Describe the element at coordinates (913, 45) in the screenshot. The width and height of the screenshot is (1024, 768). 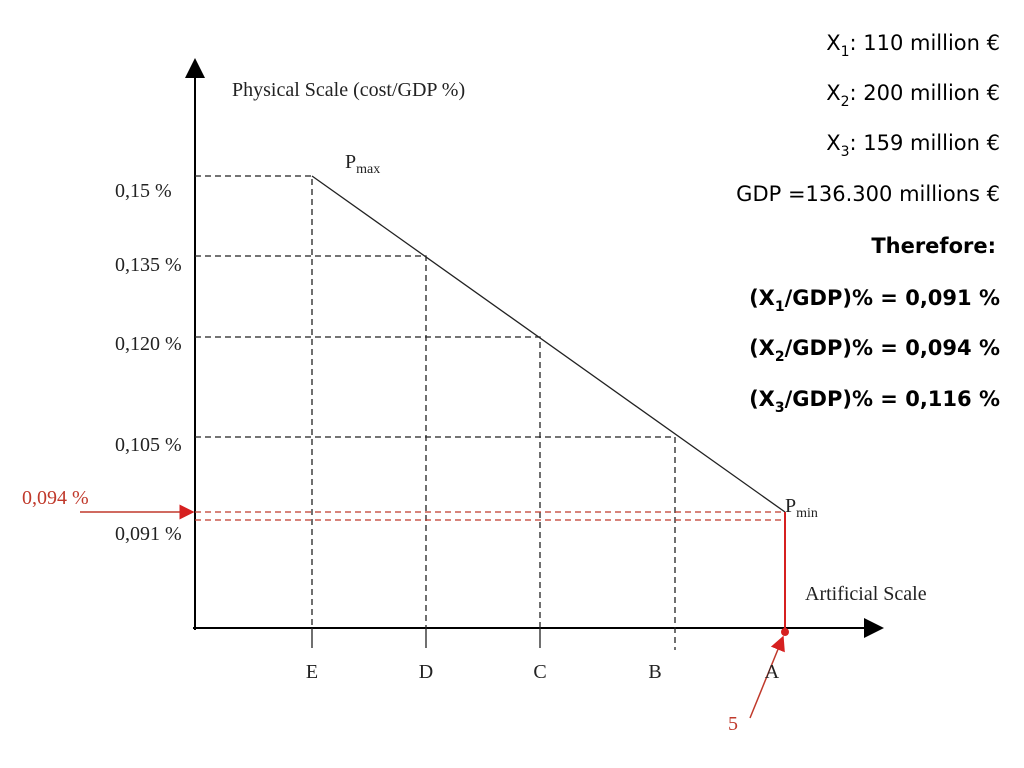
I see `input-note: X1: 110 million €` at that location.